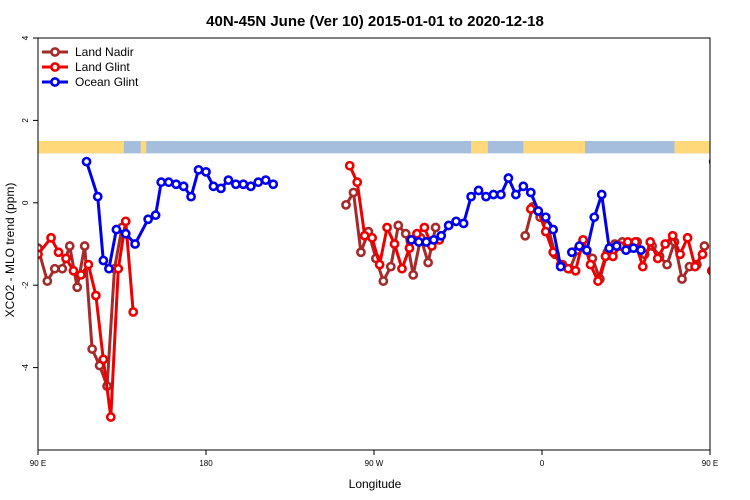 This screenshot has width=750, height=500. I want to click on y-tick-label: -2, so click(25, 285).